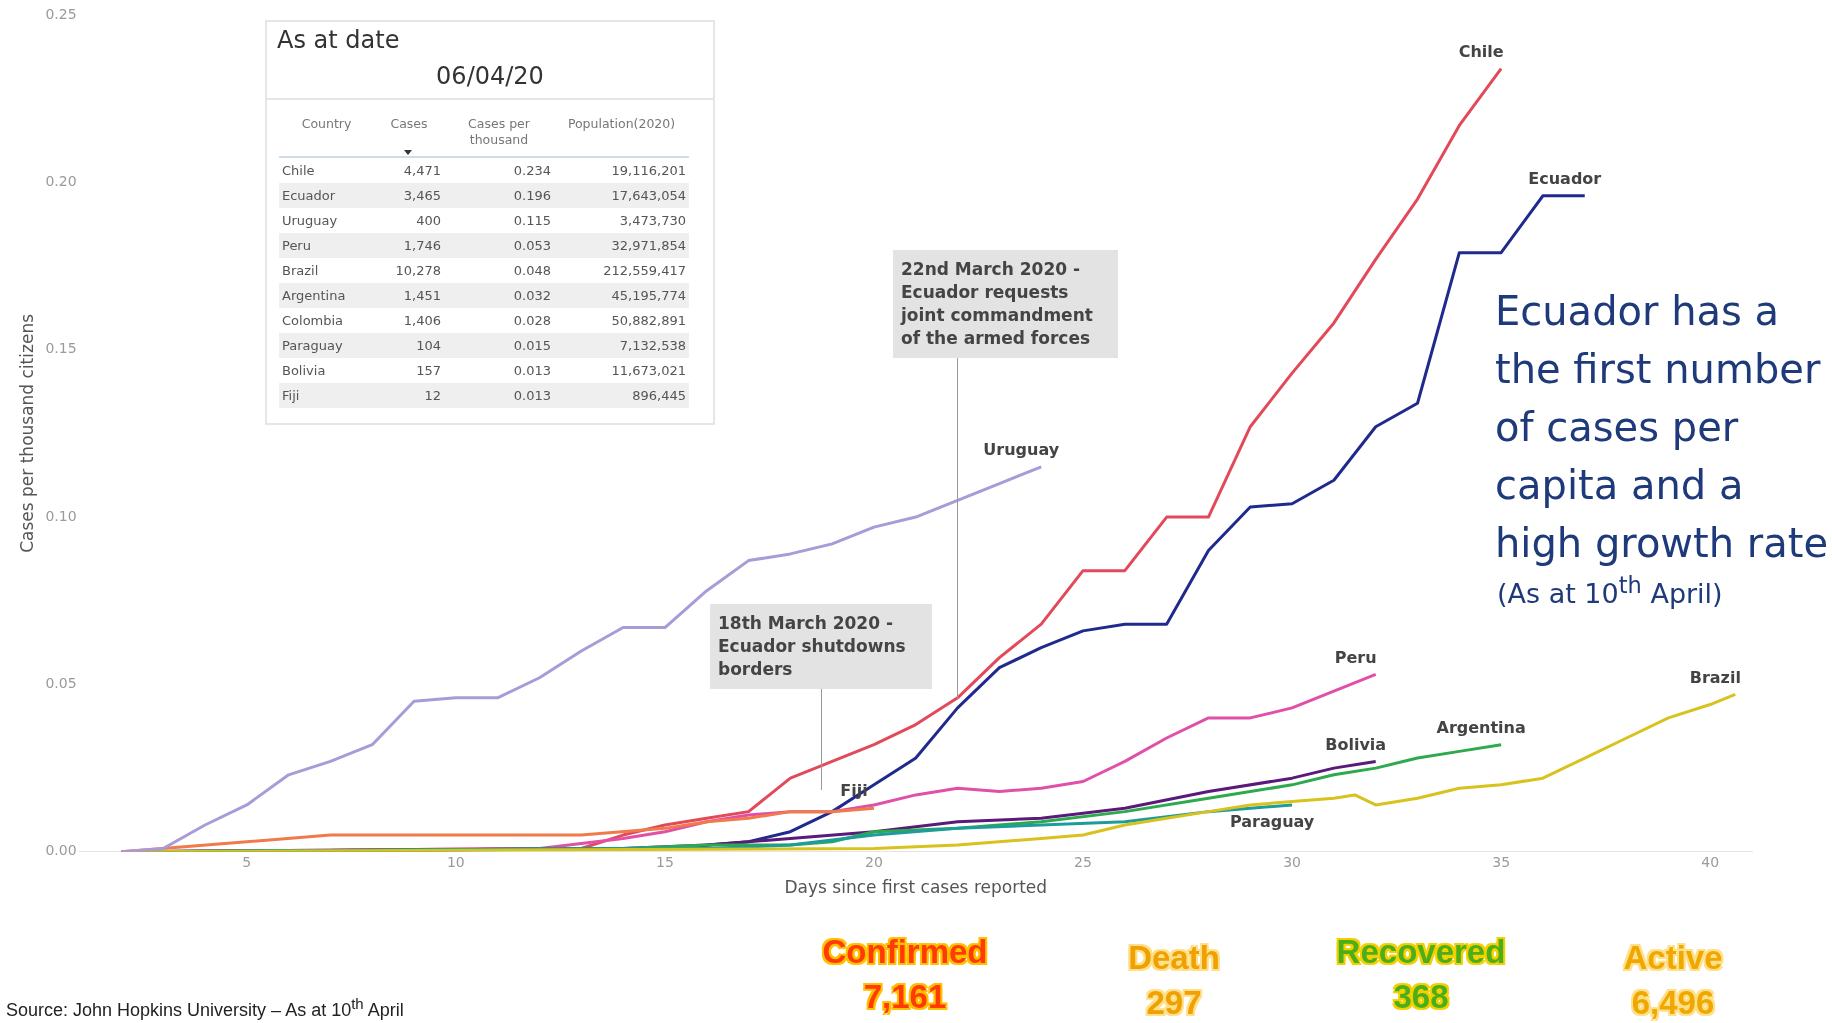  I want to click on text: 7,161, so click(905, 997).